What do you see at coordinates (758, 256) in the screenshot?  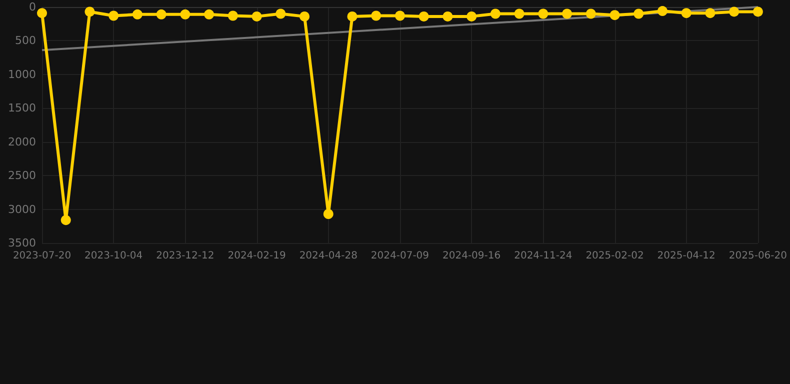 I see `x-tick-label: 2025-06-20` at bounding box center [758, 256].